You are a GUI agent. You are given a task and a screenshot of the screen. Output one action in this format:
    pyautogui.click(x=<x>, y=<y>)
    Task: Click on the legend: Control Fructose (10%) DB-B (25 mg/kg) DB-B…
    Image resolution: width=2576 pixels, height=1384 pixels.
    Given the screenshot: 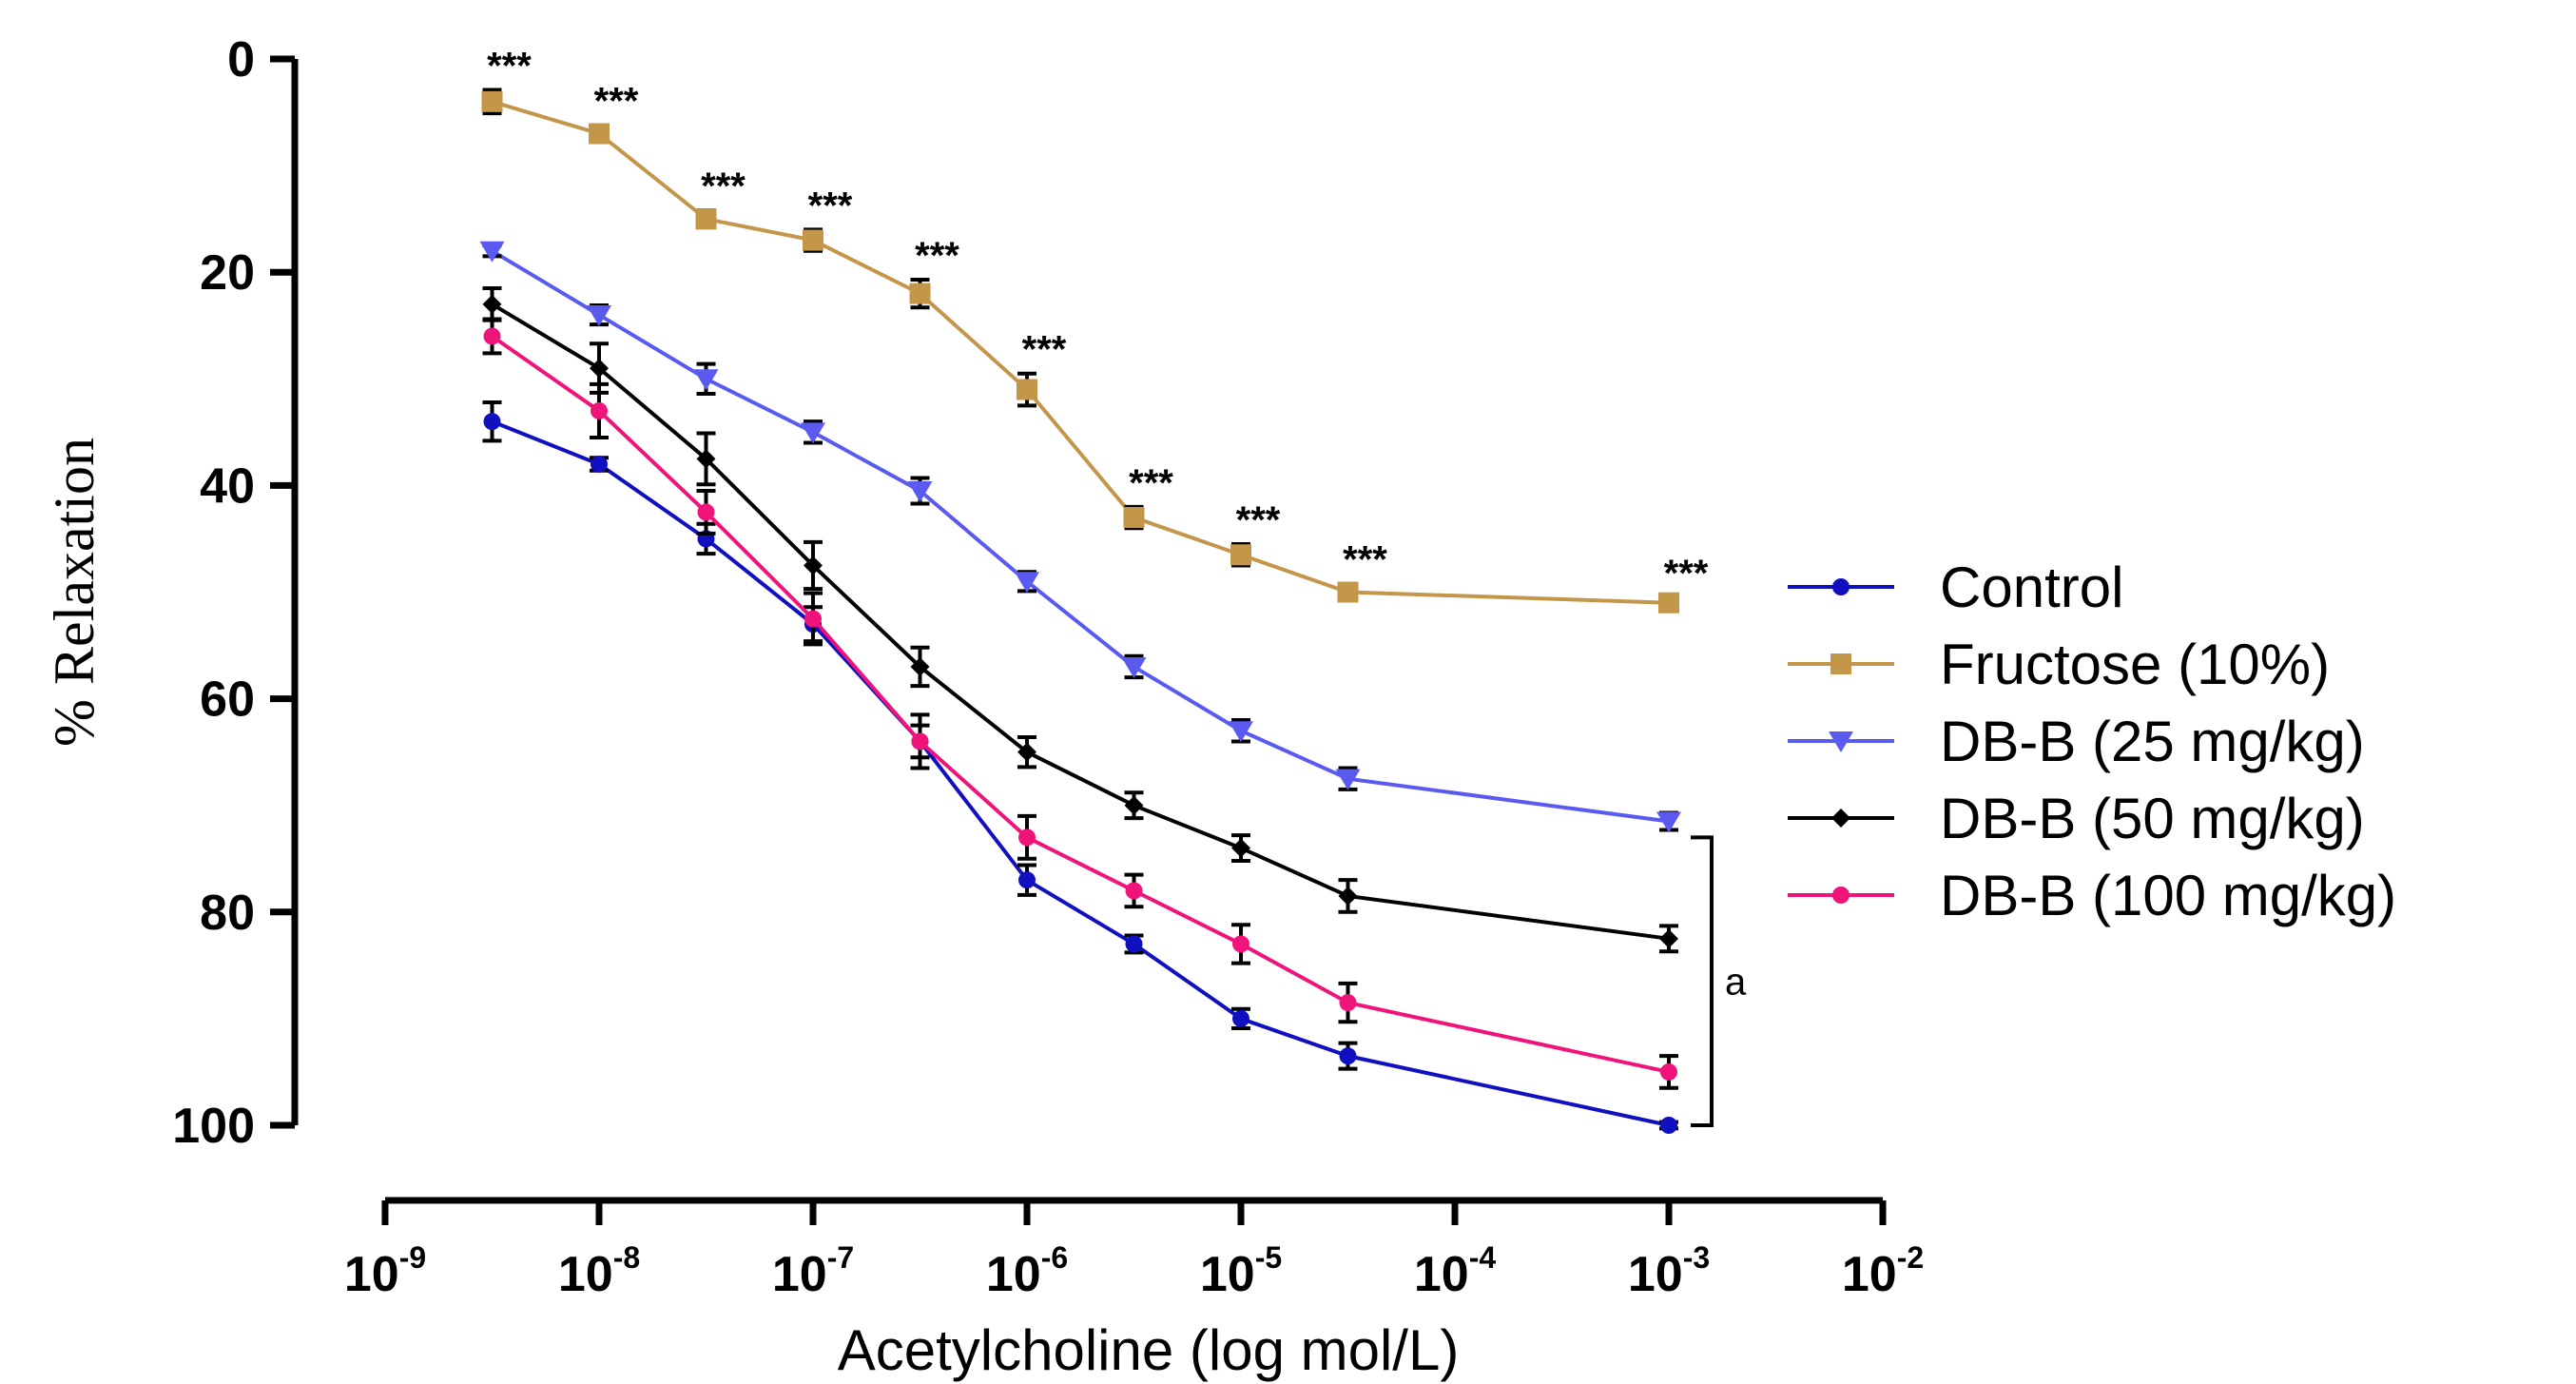 What is the action you would take?
    pyautogui.click(x=2092, y=741)
    